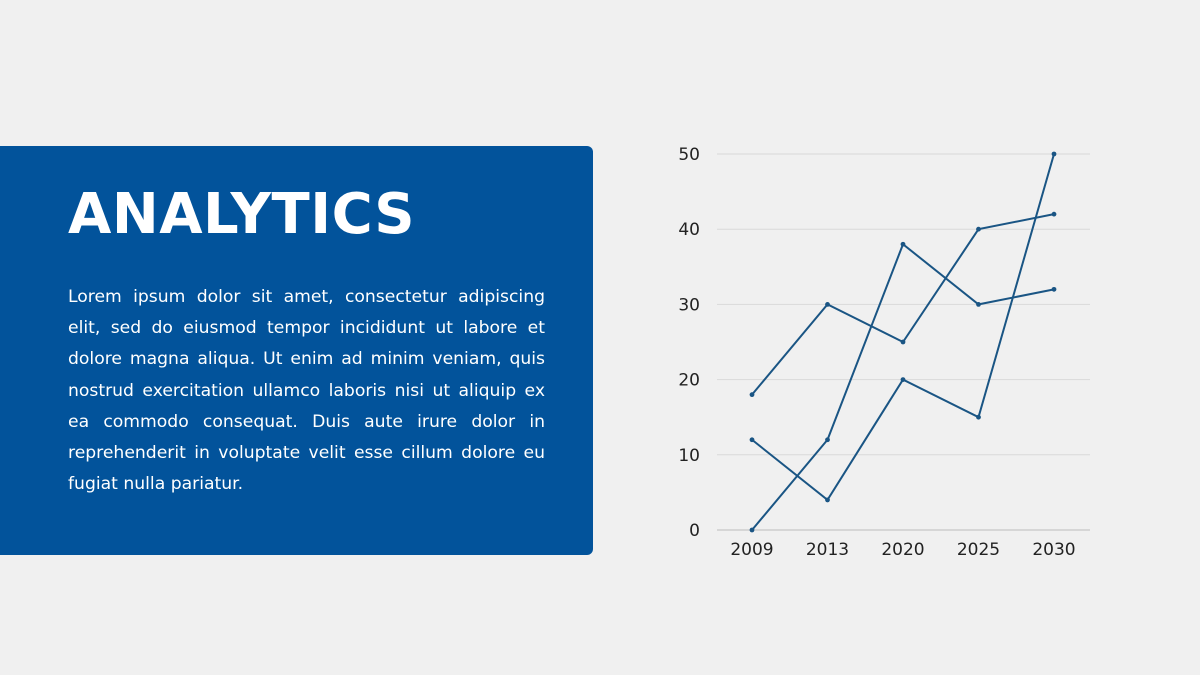 Image resolution: width=1200 pixels, height=675 pixels. I want to click on x-tick-label: 2009, so click(751, 550).